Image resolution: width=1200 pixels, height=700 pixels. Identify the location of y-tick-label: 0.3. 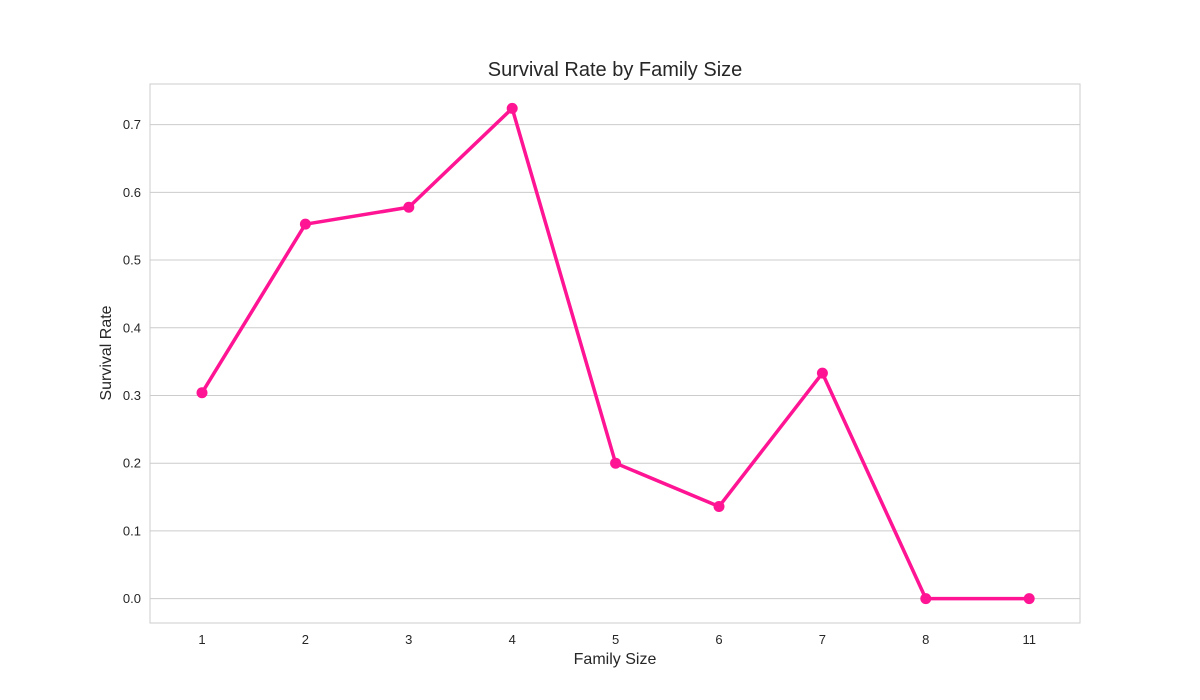
(132, 395).